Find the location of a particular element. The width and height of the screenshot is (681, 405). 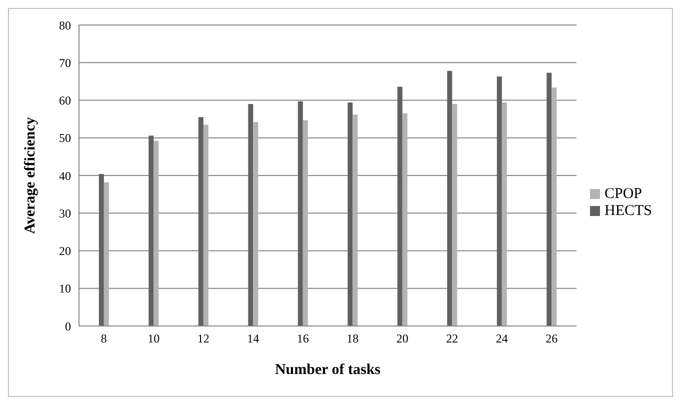

y-tick-label: 20 is located at coordinates (65, 251).